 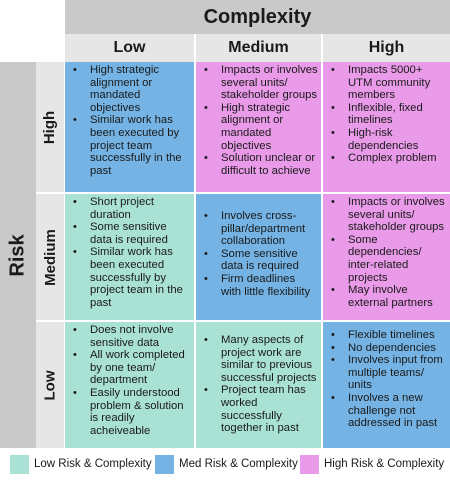 I want to click on legend-item-high: High Risk & Complexity, so click(x=375, y=464).